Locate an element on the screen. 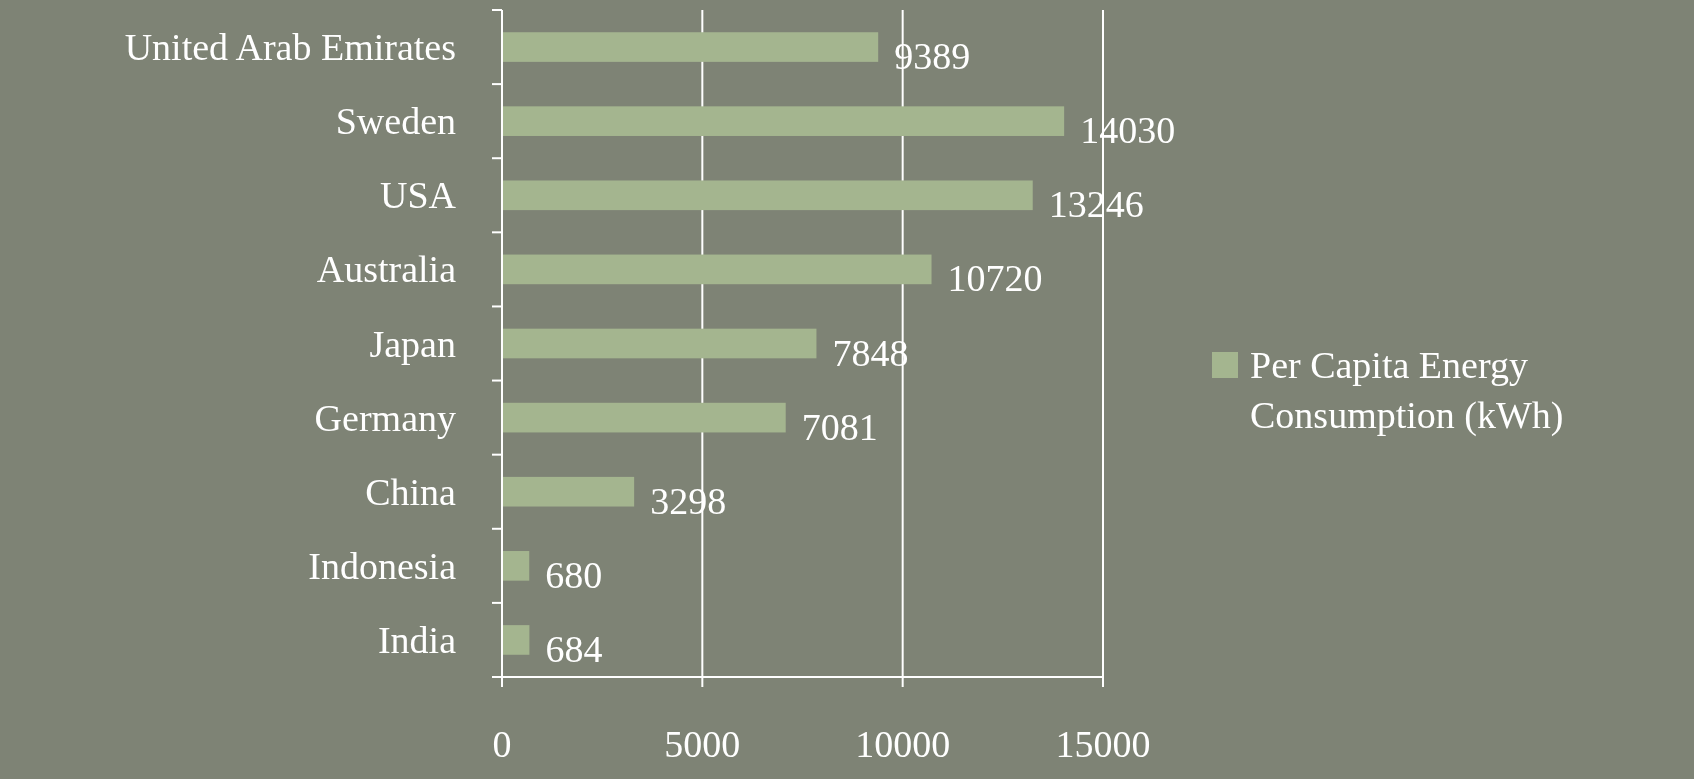 Image resolution: width=1694 pixels, height=779 pixels. x-tick-label: 10000 is located at coordinates (903, 744).